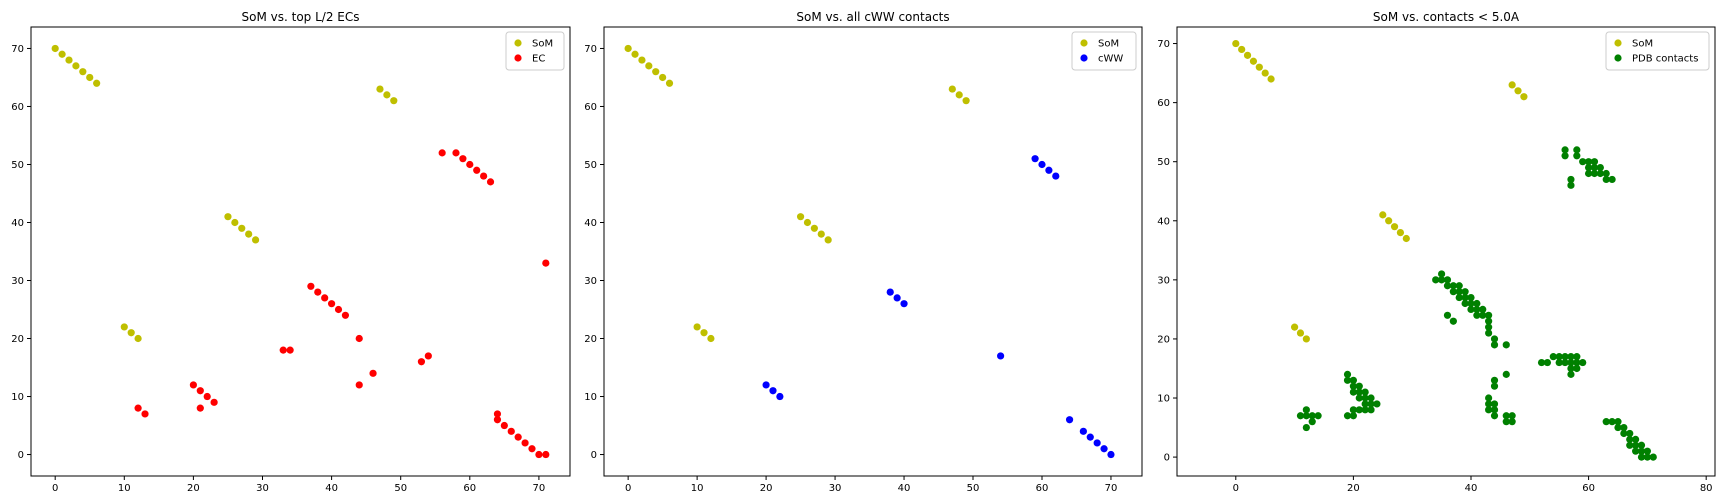 The height and width of the screenshot is (504, 1728). I want to click on x-tick-label: 70, so click(539, 488).